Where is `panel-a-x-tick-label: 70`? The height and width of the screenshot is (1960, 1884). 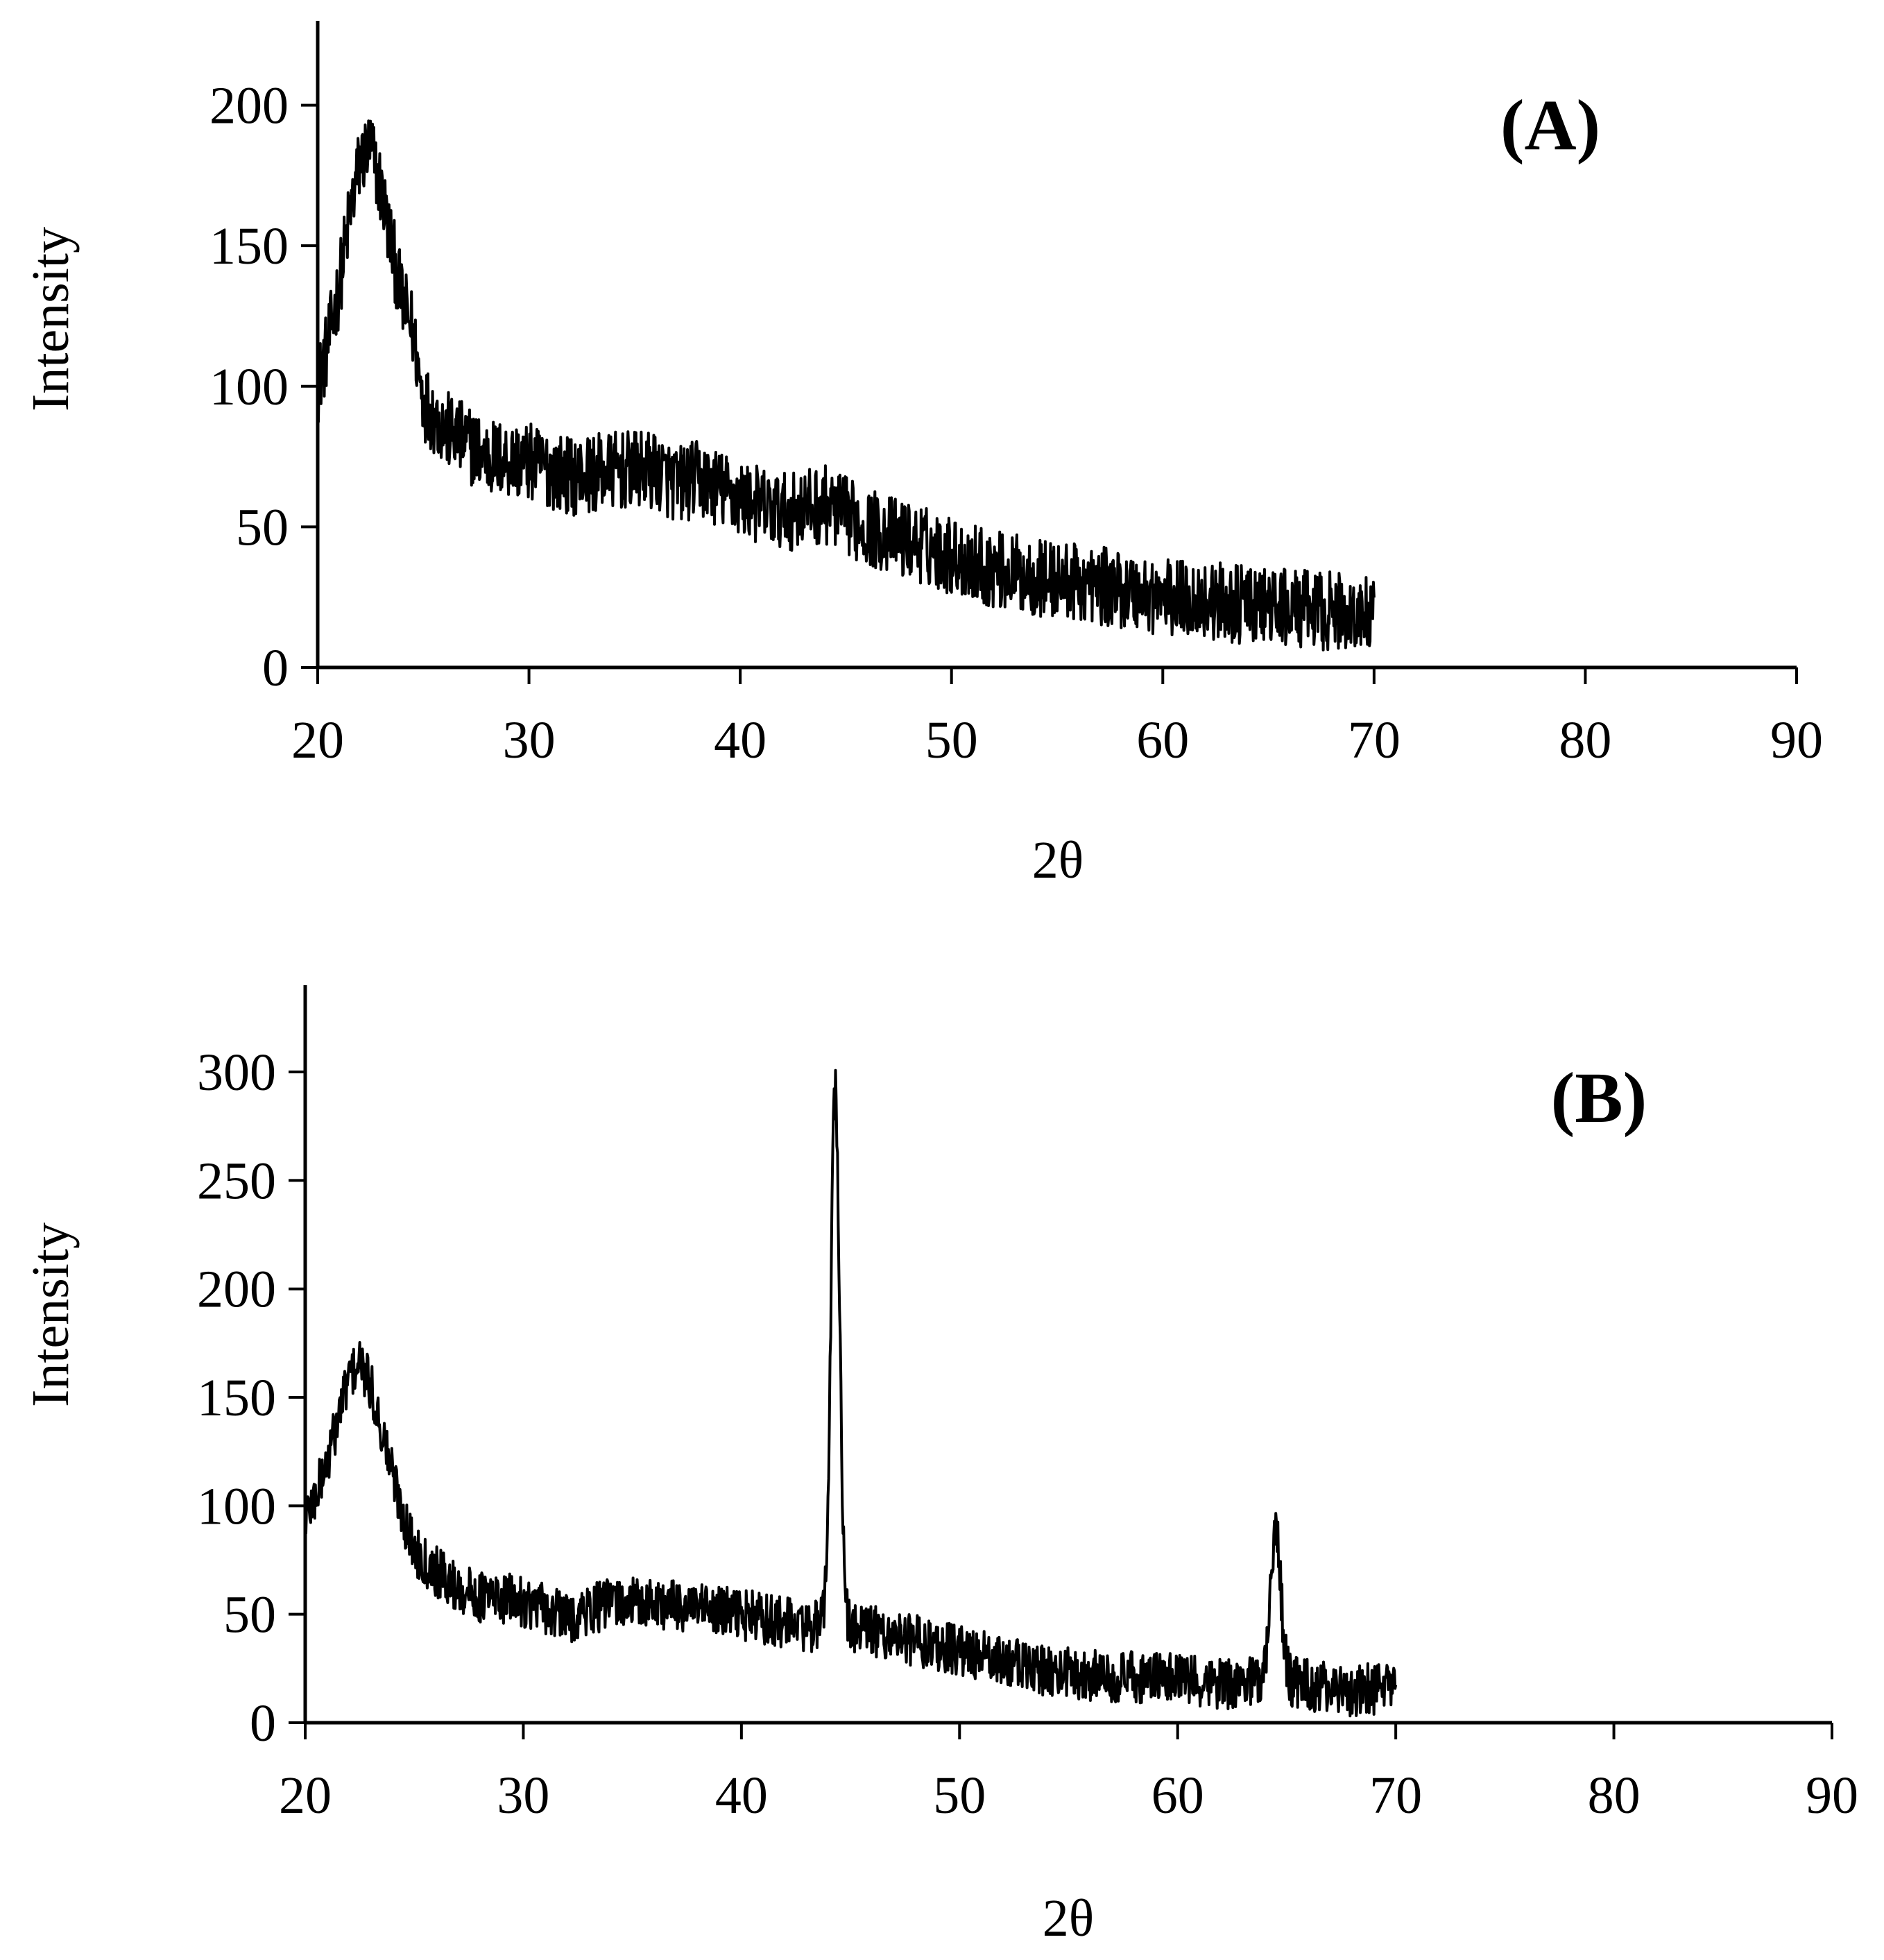
panel-a-x-tick-label: 70 is located at coordinates (1374, 740).